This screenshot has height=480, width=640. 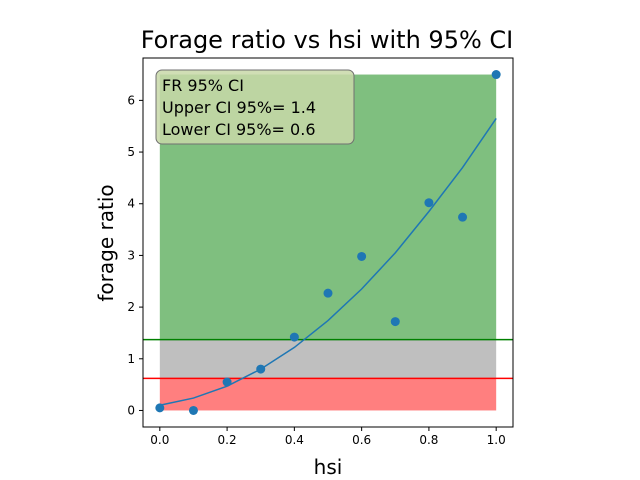 I want to click on y-tick-label: 1, so click(x=131, y=359).